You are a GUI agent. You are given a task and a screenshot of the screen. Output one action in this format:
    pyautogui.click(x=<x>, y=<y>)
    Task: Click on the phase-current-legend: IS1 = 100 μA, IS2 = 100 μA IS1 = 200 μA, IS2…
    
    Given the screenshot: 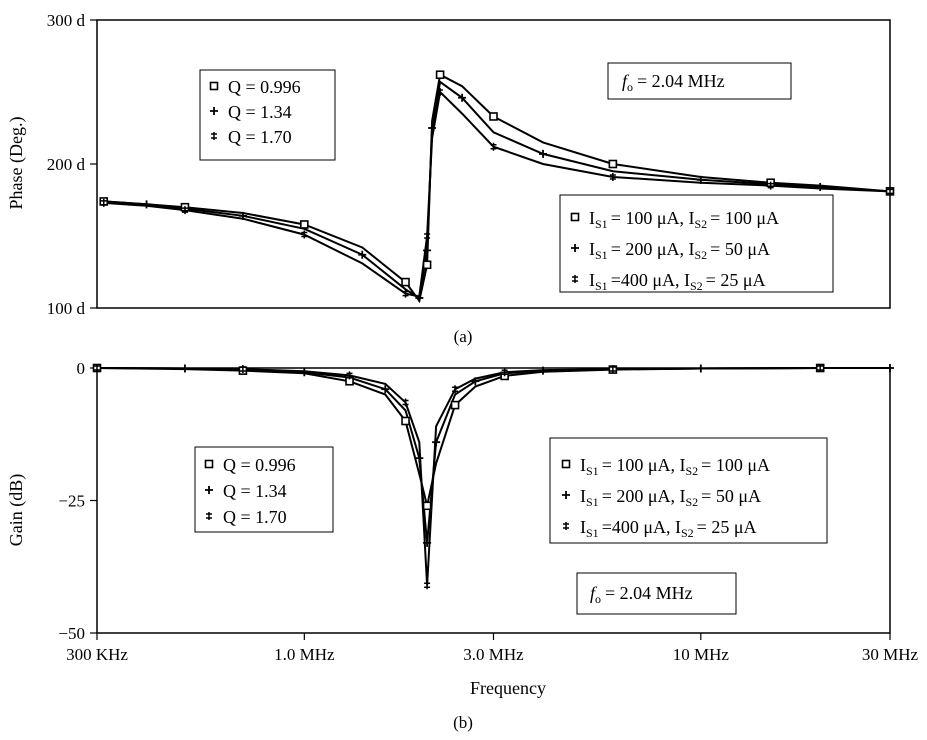 What is the action you would take?
    pyautogui.click(x=696, y=243)
    